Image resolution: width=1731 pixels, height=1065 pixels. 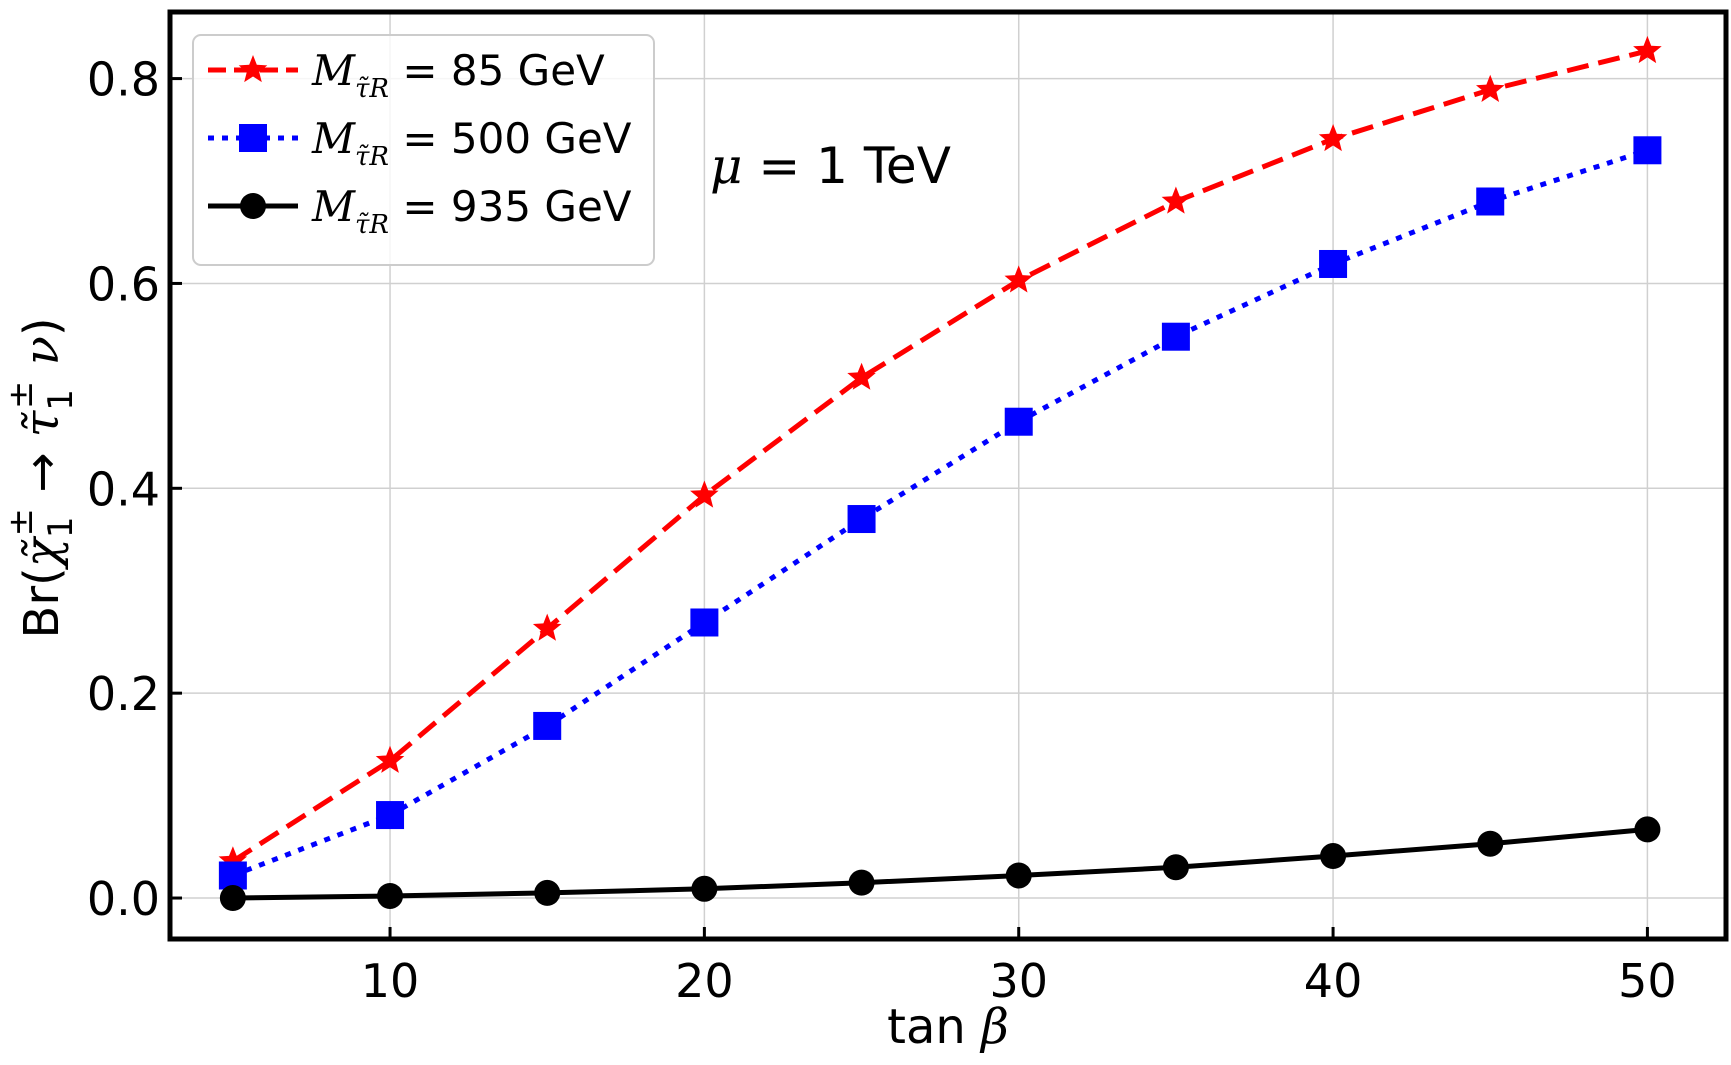 What do you see at coordinates (42, 326) in the screenshot?
I see `y-label-close: )` at bounding box center [42, 326].